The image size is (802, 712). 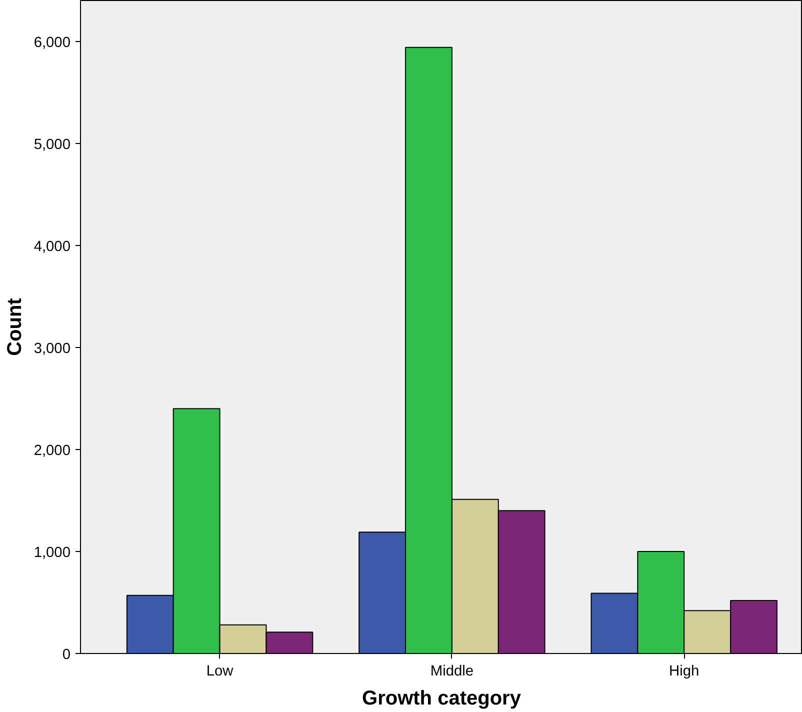 I want to click on x-tick-label: High, so click(x=684, y=672).